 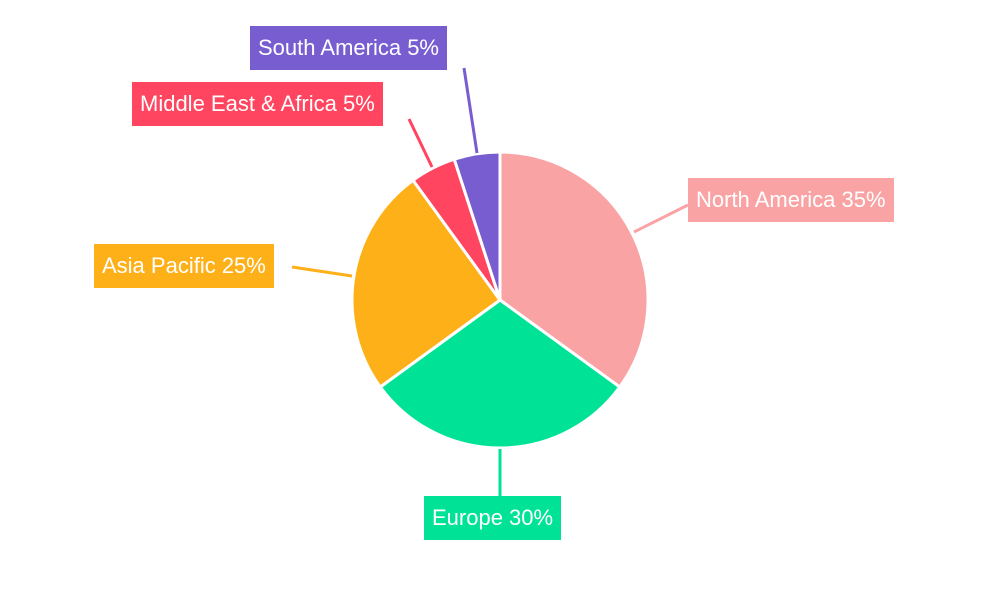 I want to click on data-label: Asia Pacific 25%, so click(x=184, y=266).